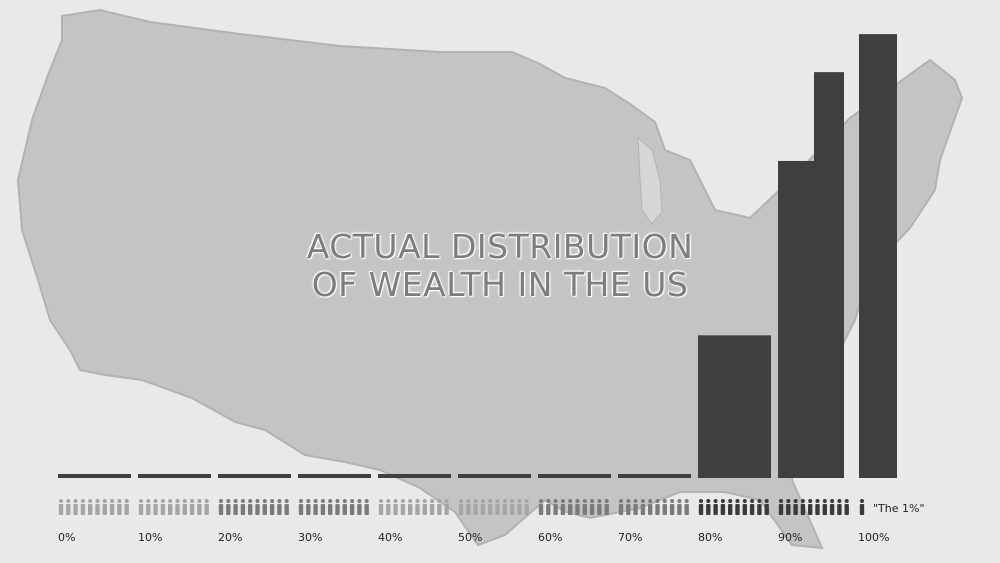 This screenshot has width=1000, height=563. What do you see at coordinates (873, 537) in the screenshot?
I see `tick-label-100pct: 100%` at bounding box center [873, 537].